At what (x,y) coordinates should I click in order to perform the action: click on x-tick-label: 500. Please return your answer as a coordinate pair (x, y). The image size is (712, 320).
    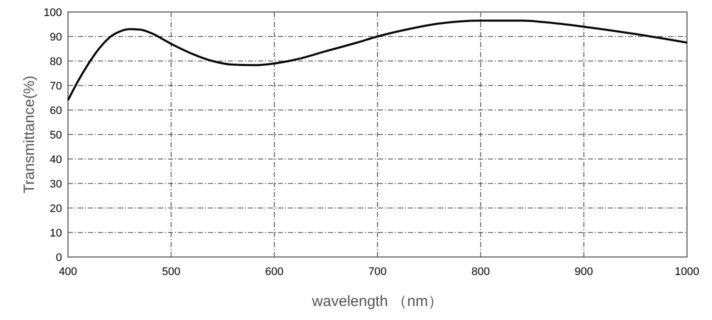
    Looking at the image, I should click on (171, 272).